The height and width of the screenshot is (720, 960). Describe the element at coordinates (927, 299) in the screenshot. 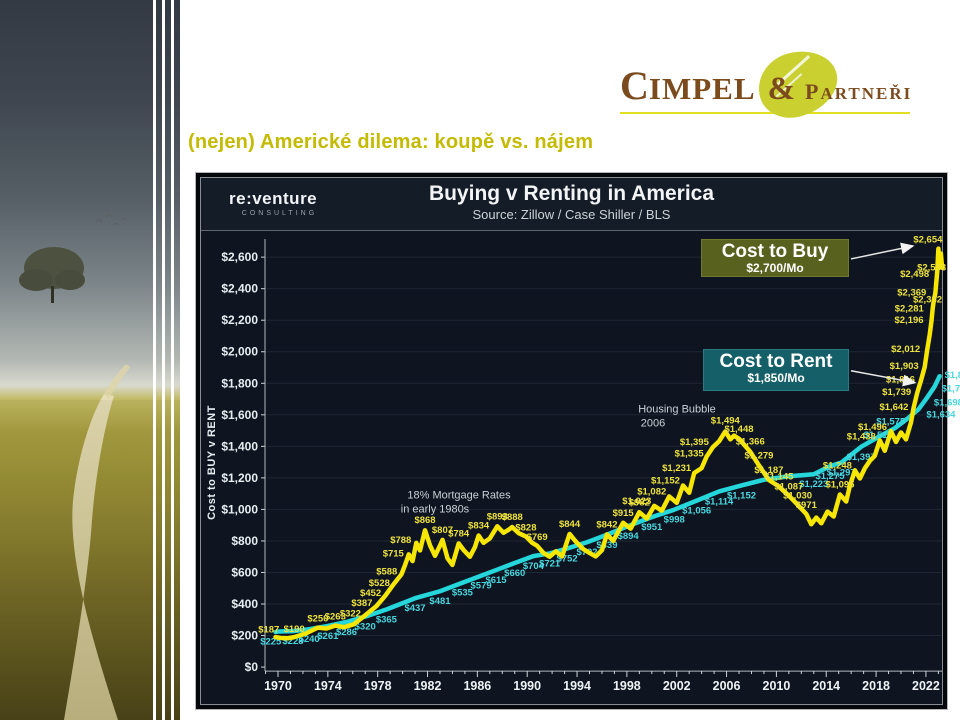

I see `buy-data-label: $2,332` at that location.